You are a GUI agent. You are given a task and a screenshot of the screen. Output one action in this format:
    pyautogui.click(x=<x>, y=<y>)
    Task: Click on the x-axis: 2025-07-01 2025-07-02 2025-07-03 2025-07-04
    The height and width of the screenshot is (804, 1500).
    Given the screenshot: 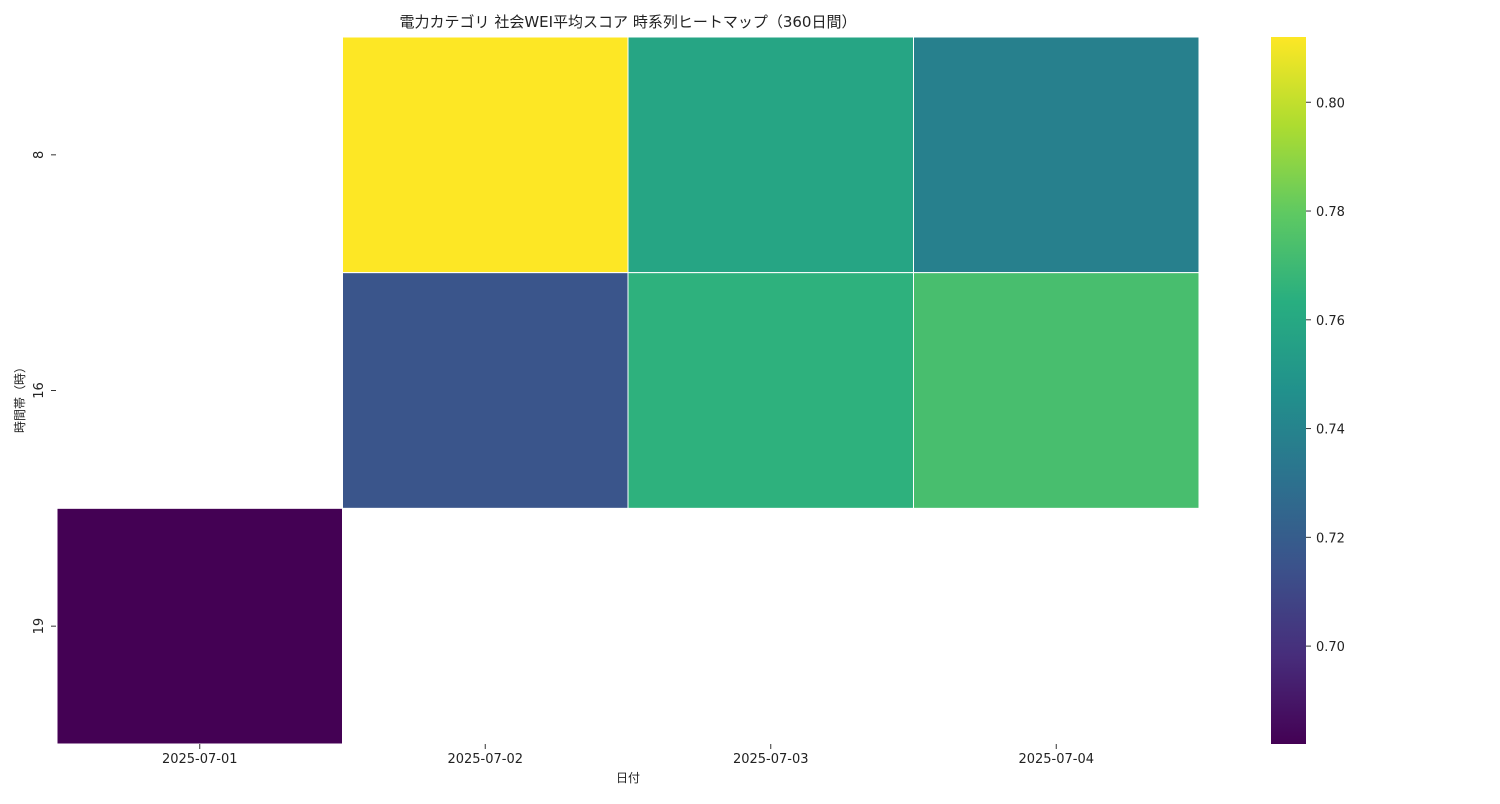 What is the action you would take?
    pyautogui.click(x=628, y=755)
    